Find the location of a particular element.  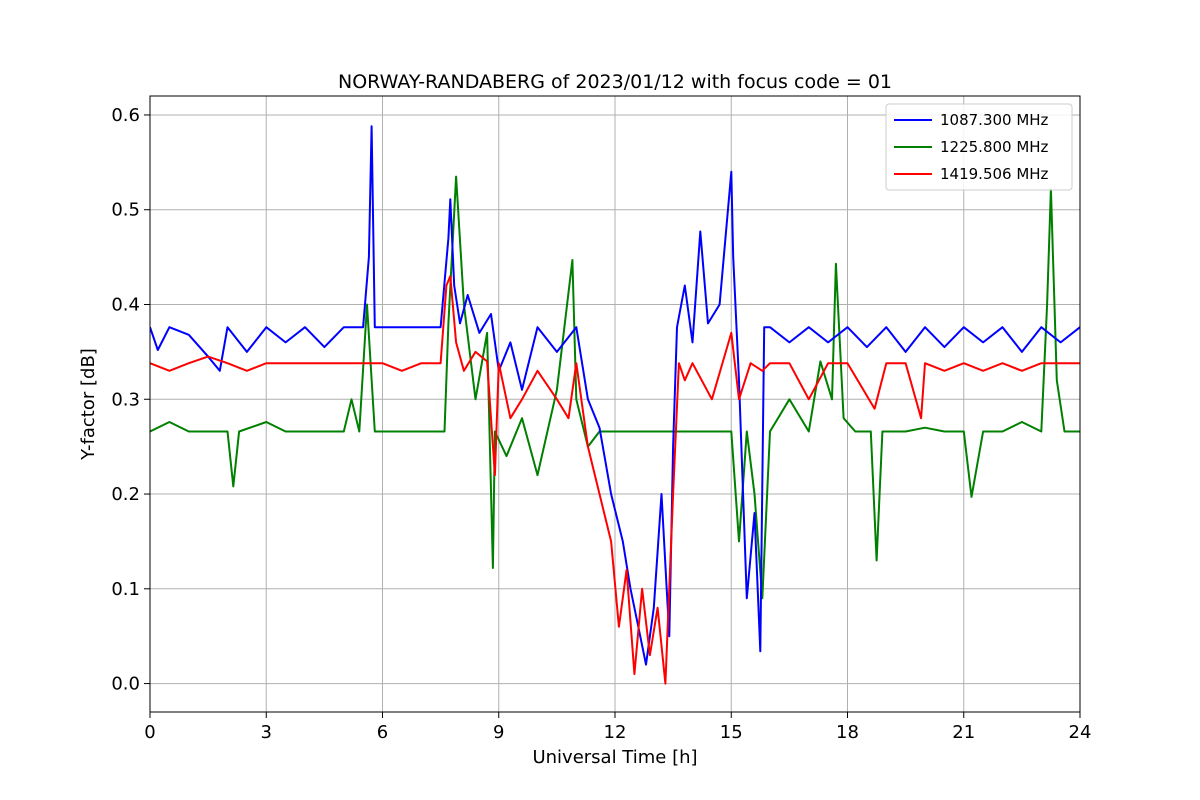

y-tick-label: 0.6 is located at coordinates (125, 115).